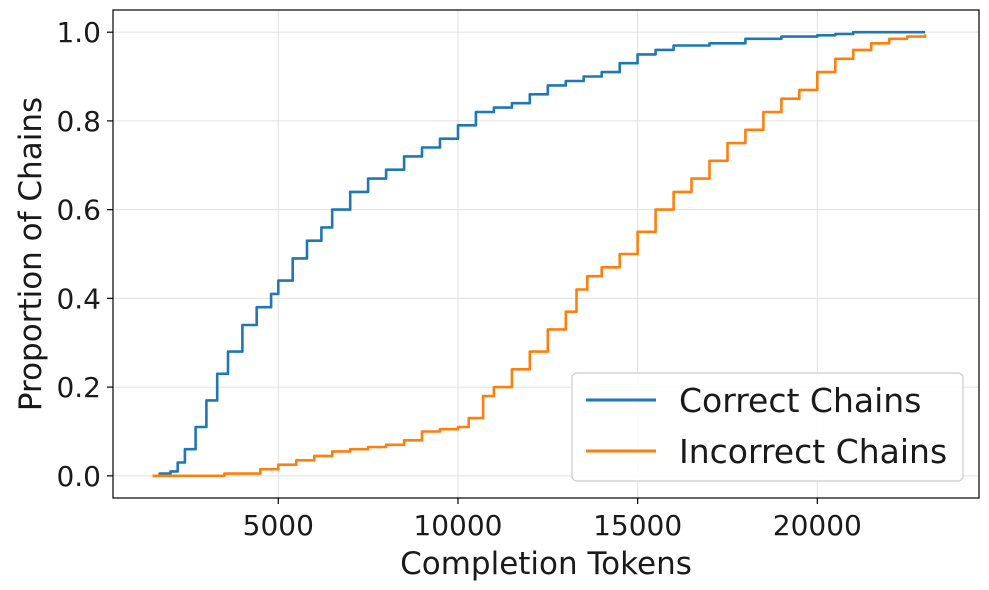  I want to click on y-tick-label: 0.8, so click(78, 121).